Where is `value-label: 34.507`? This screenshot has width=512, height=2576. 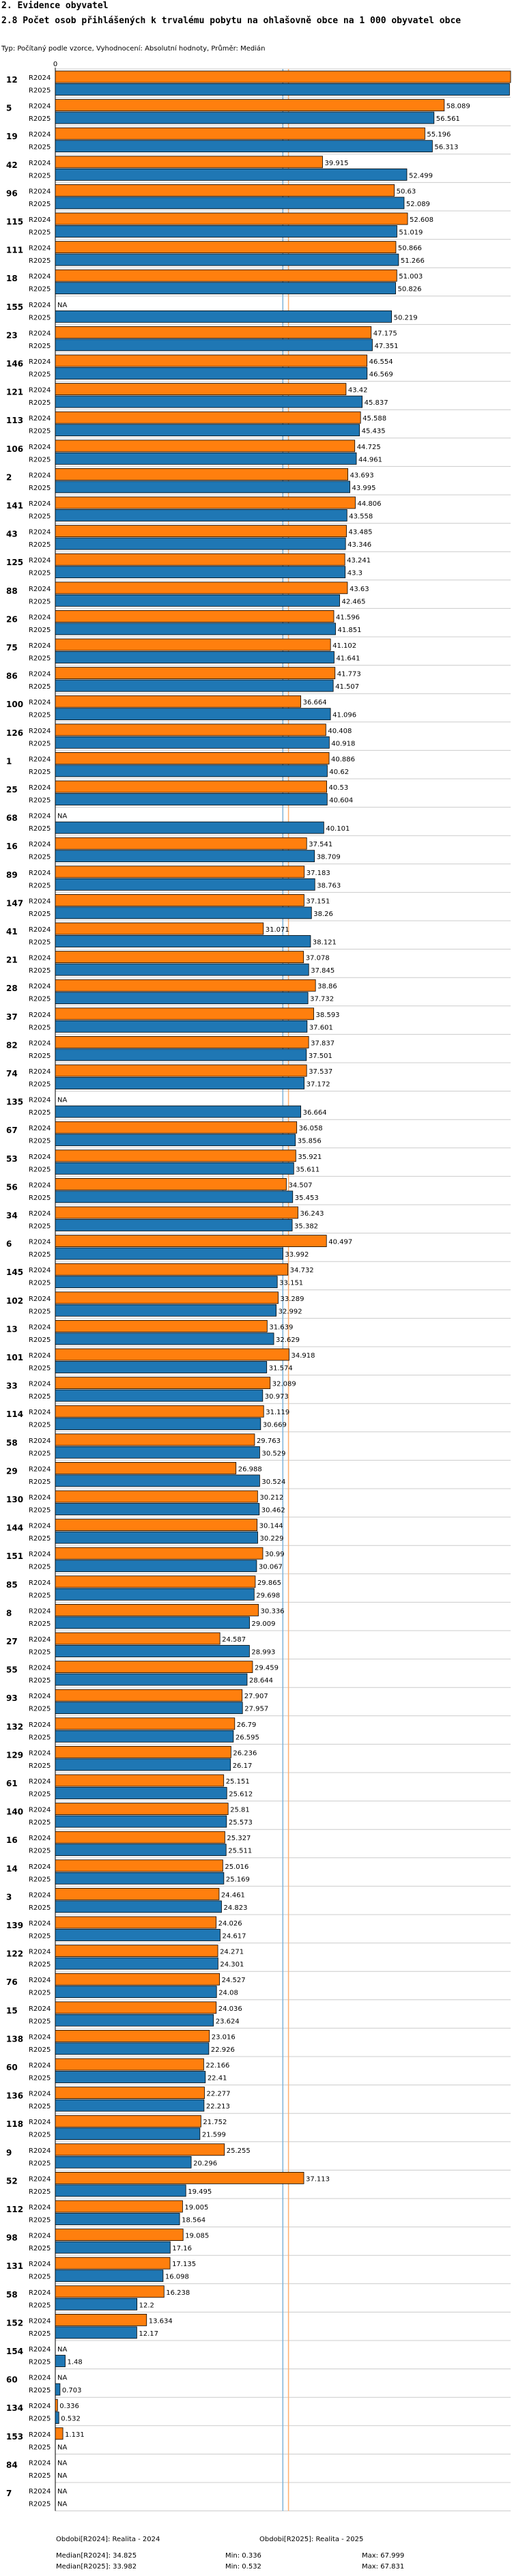
value-label: 34.507 is located at coordinates (300, 1185).